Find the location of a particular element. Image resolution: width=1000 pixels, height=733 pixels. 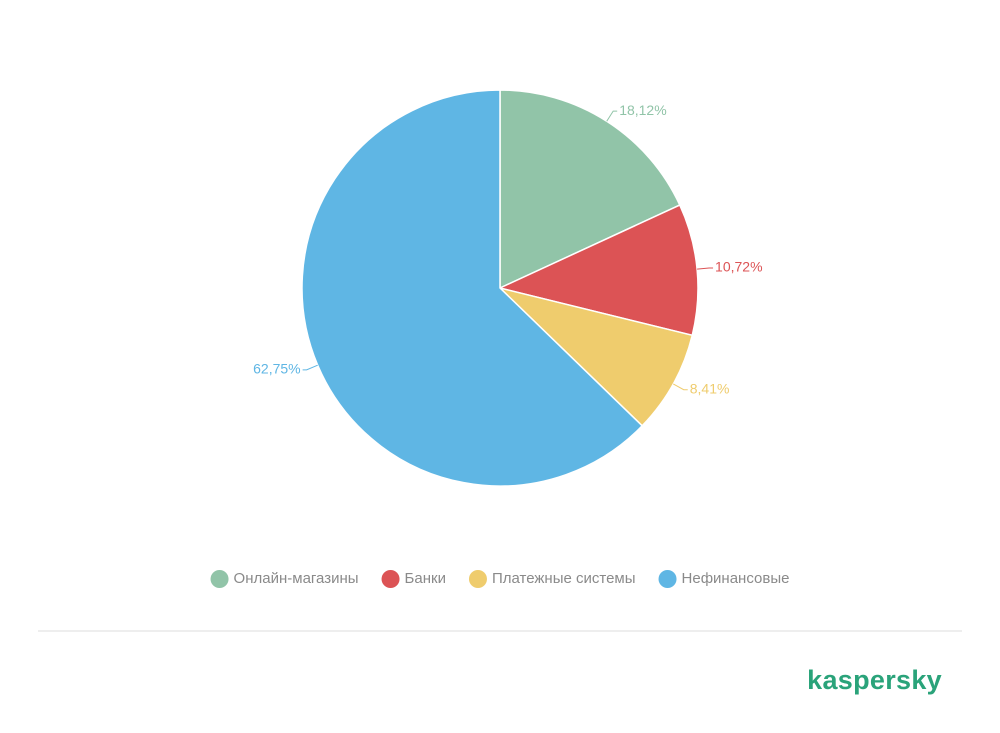

legend-label: Онлайн-магазины is located at coordinates (296, 578).